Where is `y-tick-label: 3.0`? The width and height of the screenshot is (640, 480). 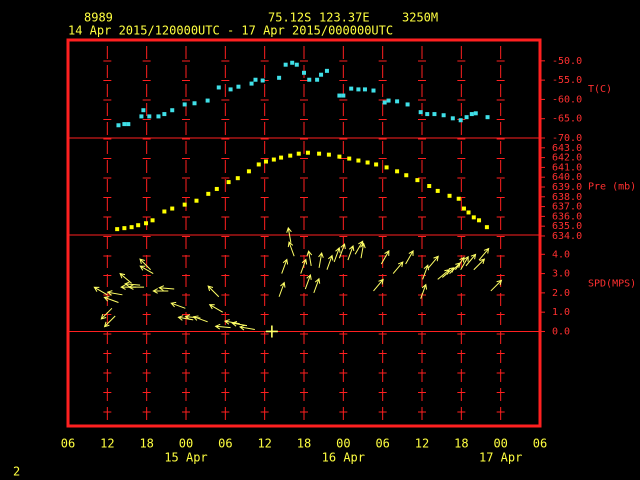 y-tick-label: 3.0 is located at coordinates (561, 274).